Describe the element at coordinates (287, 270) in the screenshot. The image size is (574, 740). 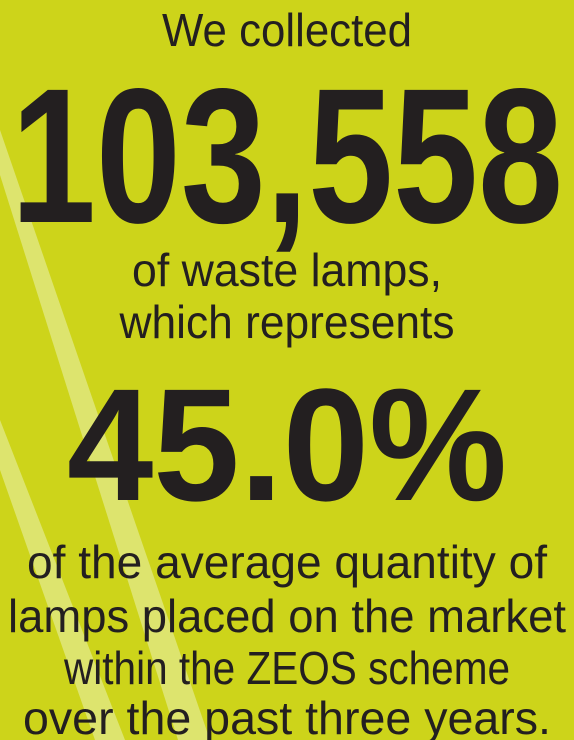
I see `middle-line: of waste lamps,` at that location.